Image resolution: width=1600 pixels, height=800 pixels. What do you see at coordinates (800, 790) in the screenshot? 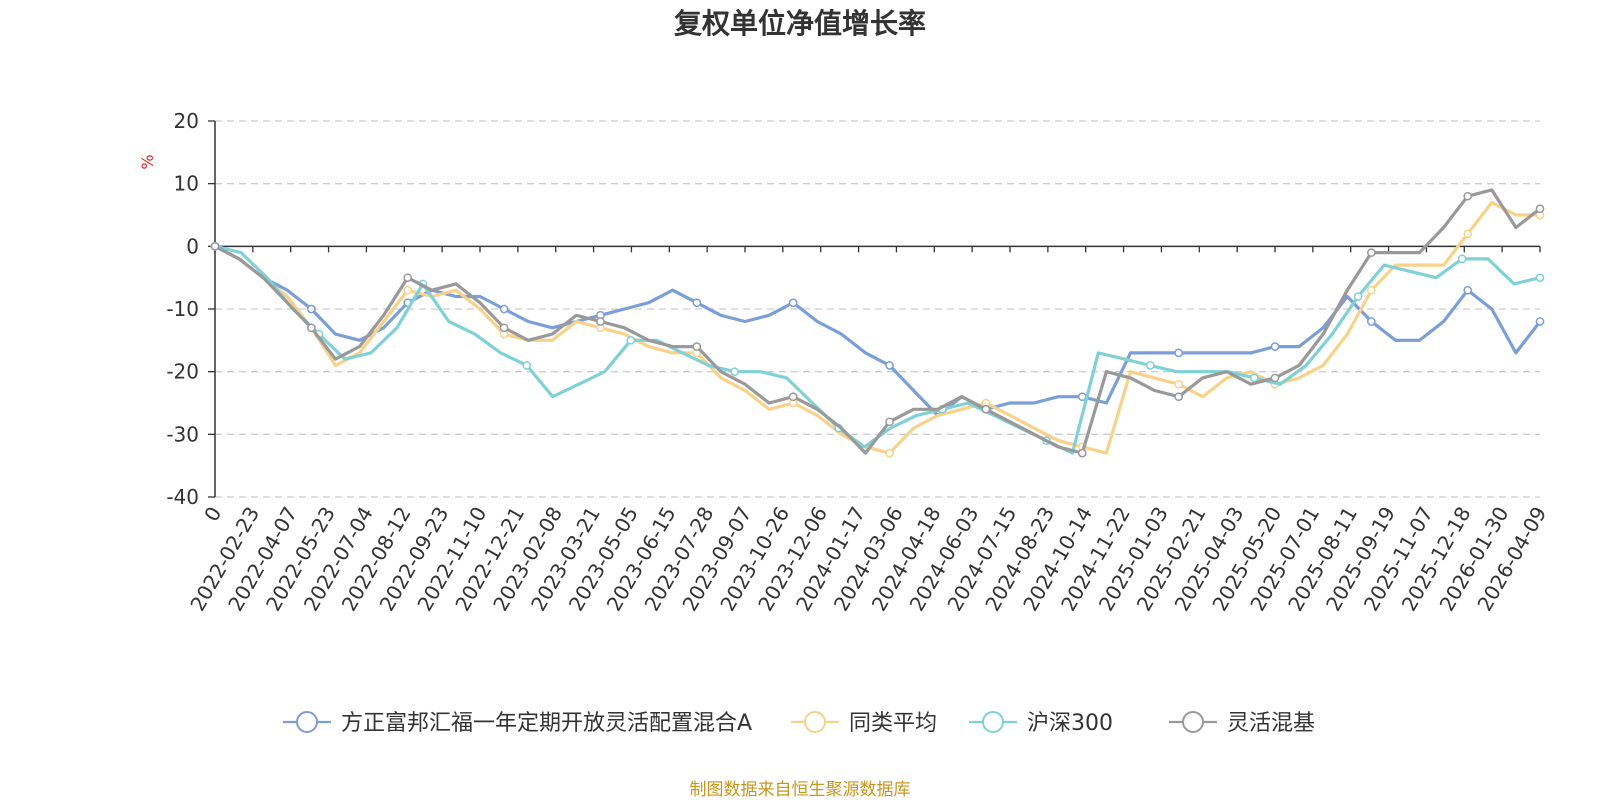
I see `data-source-note: 制图数据来自恒生聚源数据库` at bounding box center [800, 790].